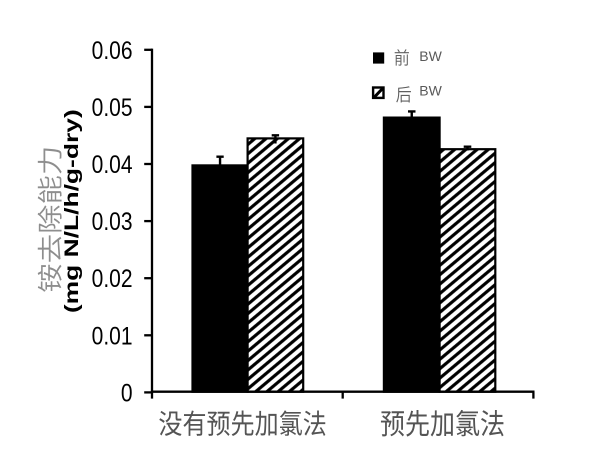 The width and height of the screenshot is (600, 464). I want to click on svg-text: 0, so click(127, 393).